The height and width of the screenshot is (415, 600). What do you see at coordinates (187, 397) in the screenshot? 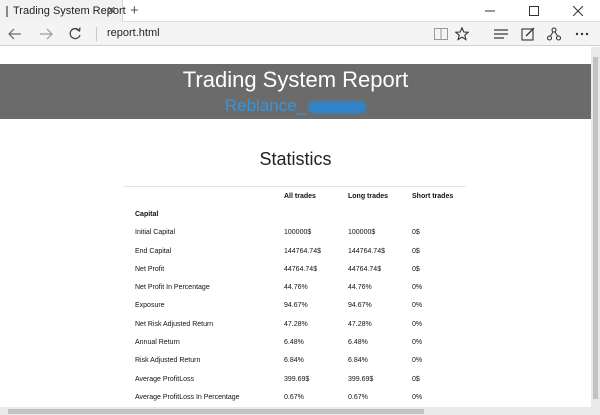
I see `metric-label: Average ProfitLoss In Percentage` at bounding box center [187, 397].